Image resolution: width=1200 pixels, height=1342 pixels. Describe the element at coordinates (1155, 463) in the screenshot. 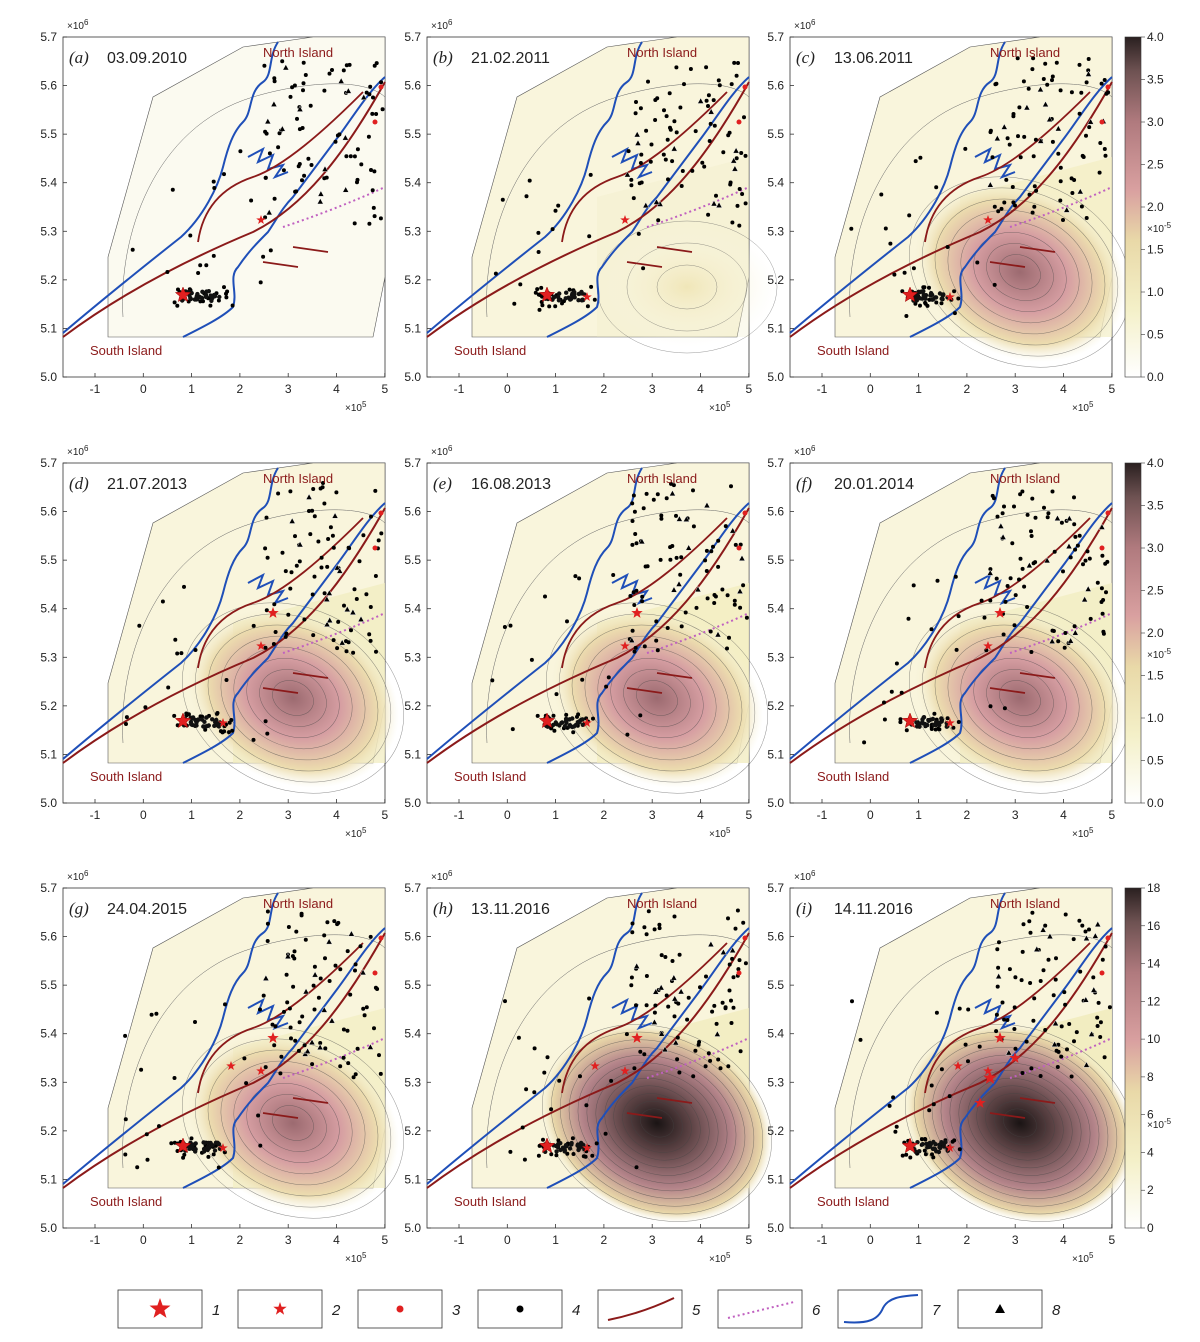

I see `colorbar-tick-label: 4.0` at that location.